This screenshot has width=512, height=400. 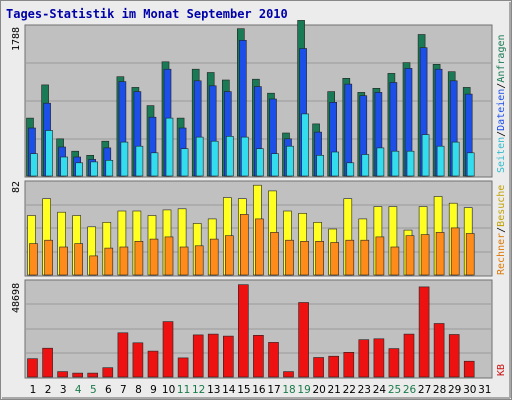 I want to click on day-label: 25, so click(x=394, y=390).